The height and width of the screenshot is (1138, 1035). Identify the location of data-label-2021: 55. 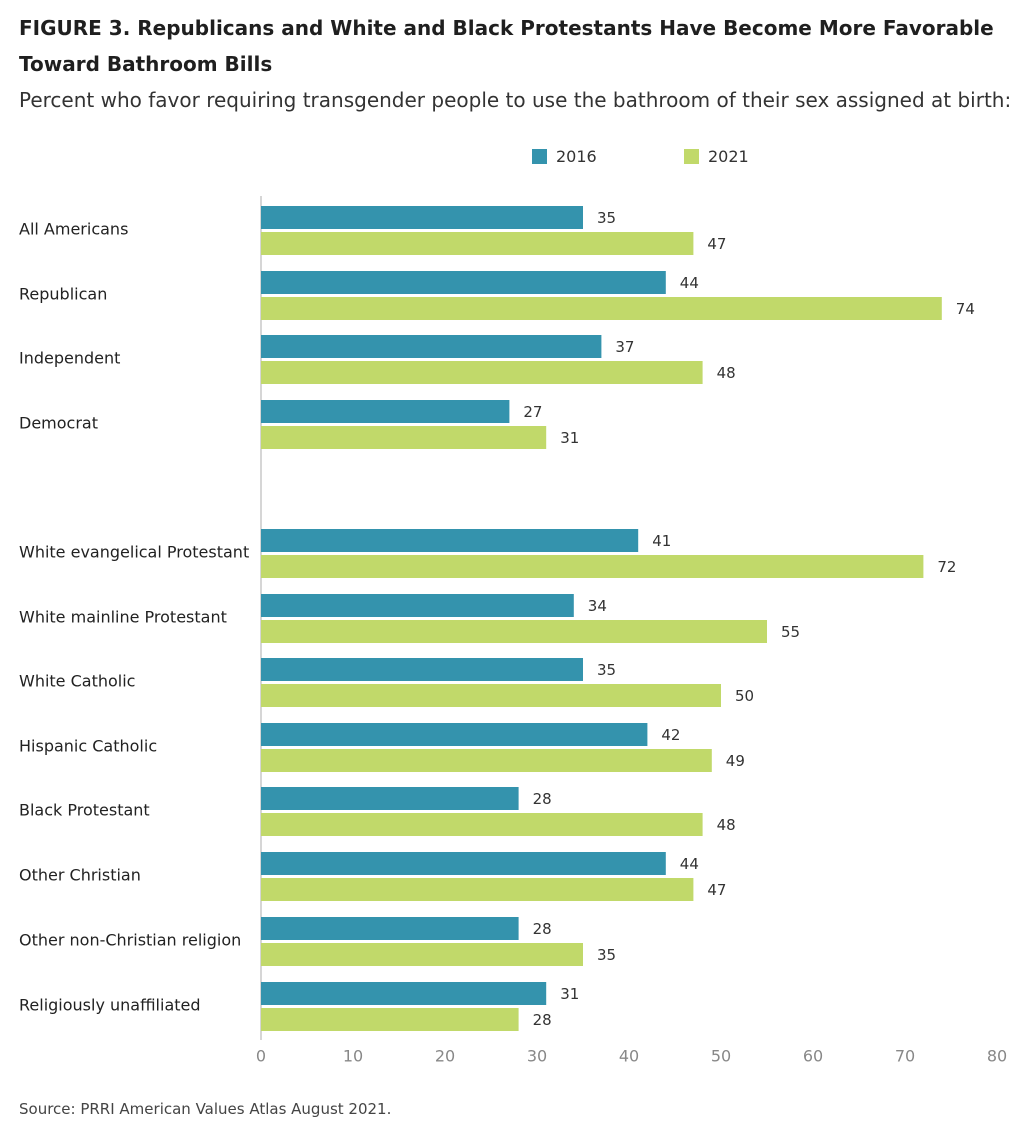
(790, 632).